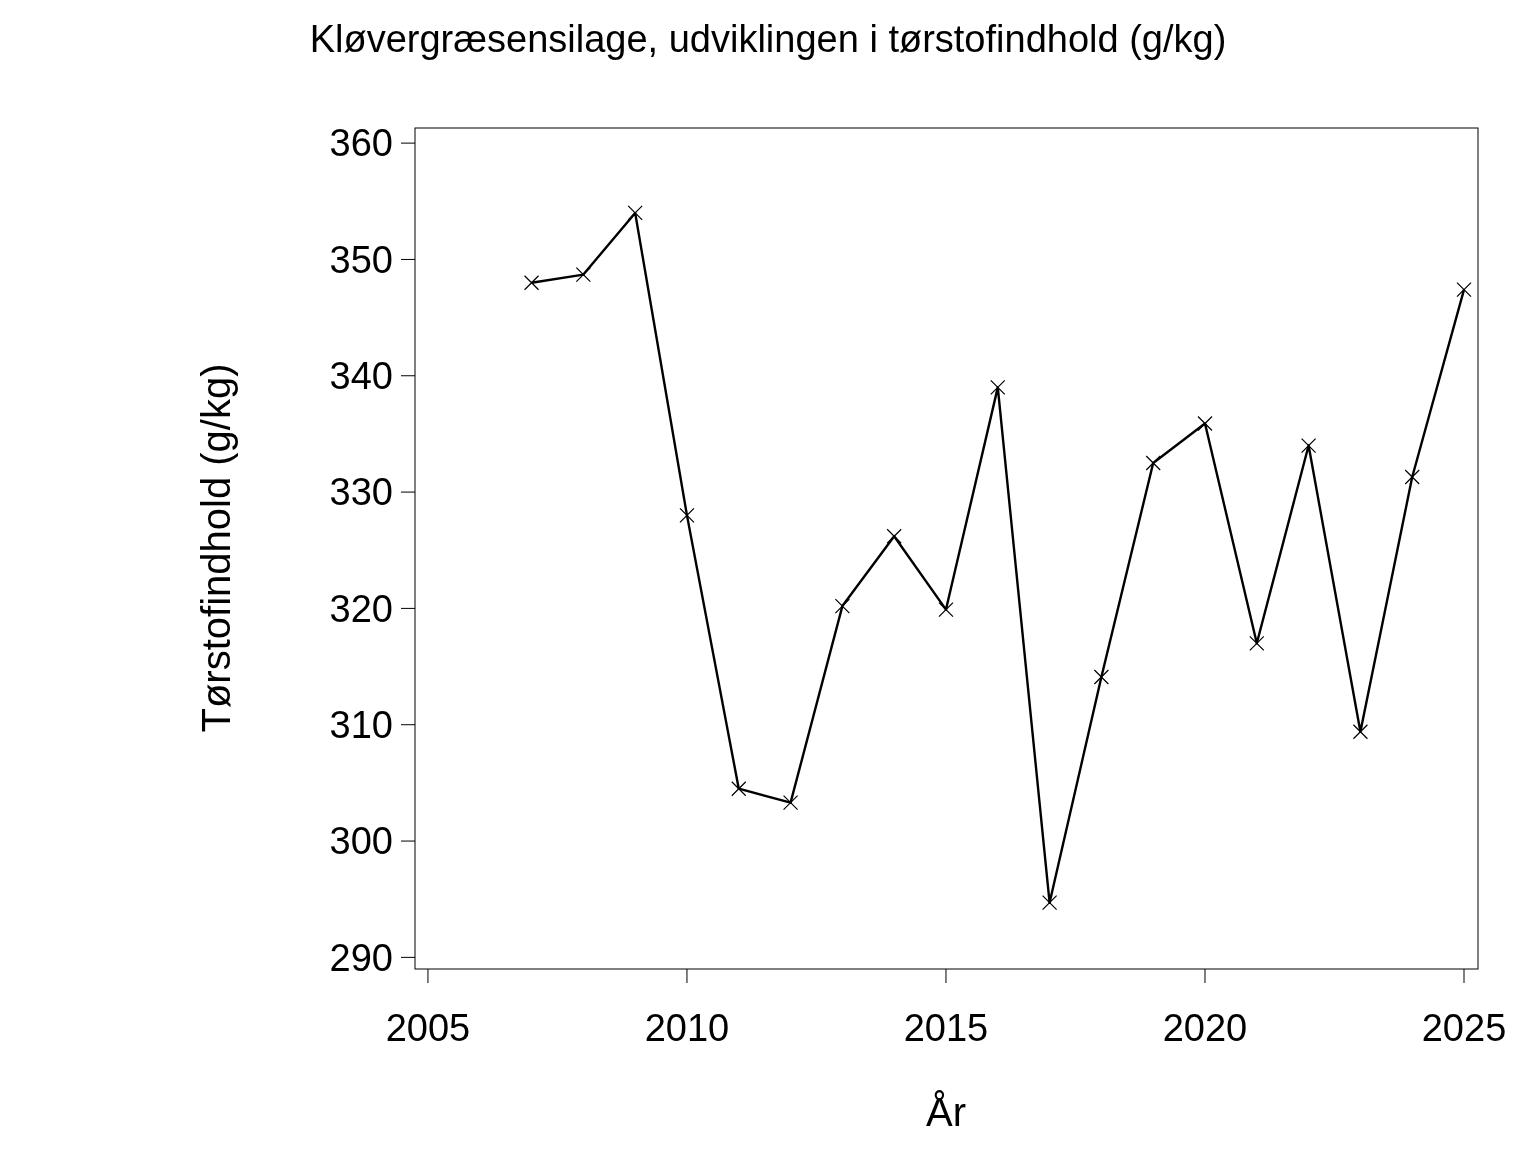 The image size is (1536, 1152). Describe the element at coordinates (1464, 1028) in the screenshot. I see `x-tick-label: 2025` at that location.